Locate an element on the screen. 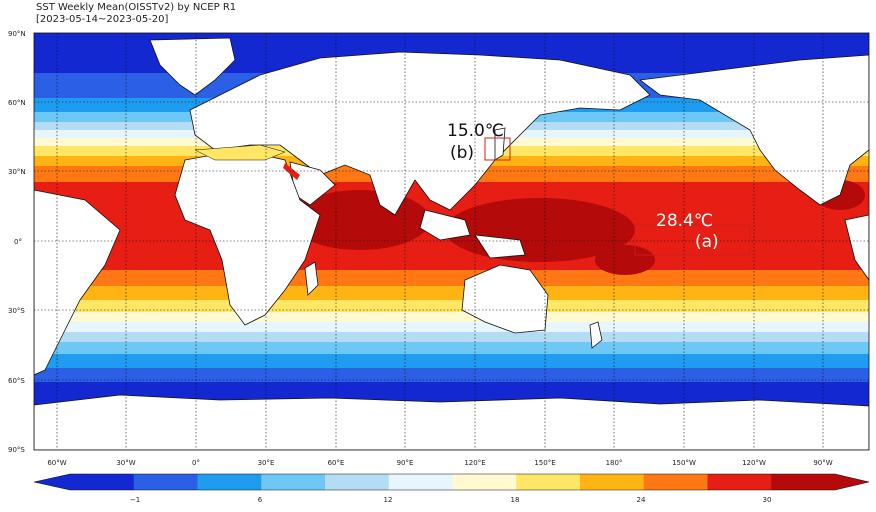 The height and width of the screenshot is (512, 876). colorbar-tick-label: 12 is located at coordinates (388, 500).